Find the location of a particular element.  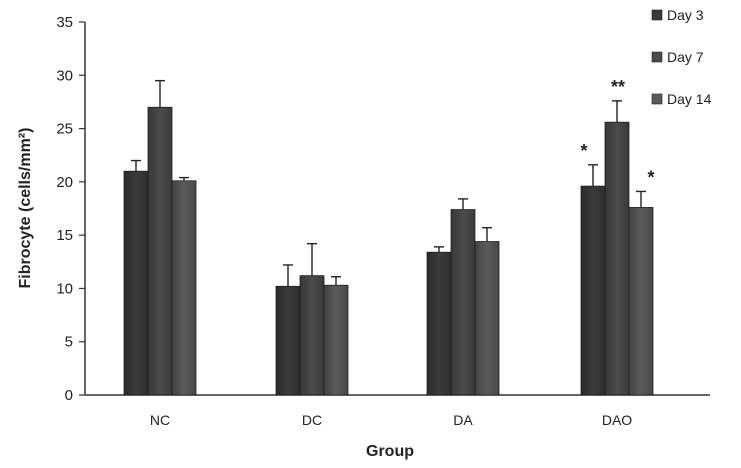

y-tick-label: 35 is located at coordinates (64, 22).